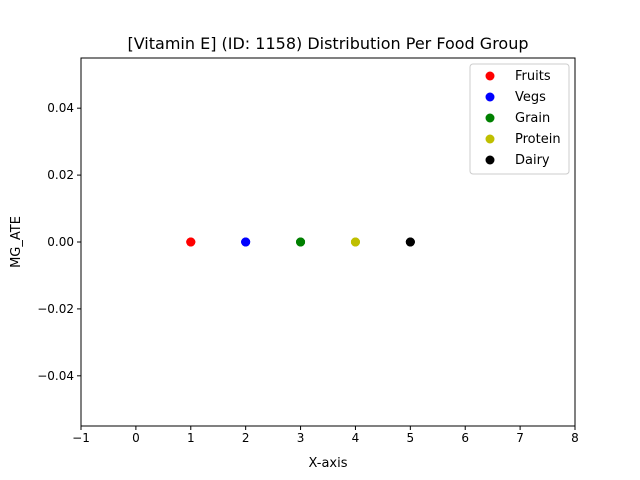 The height and width of the screenshot is (480, 640). What do you see at coordinates (246, 242) in the screenshot?
I see `point-vegs` at bounding box center [246, 242].